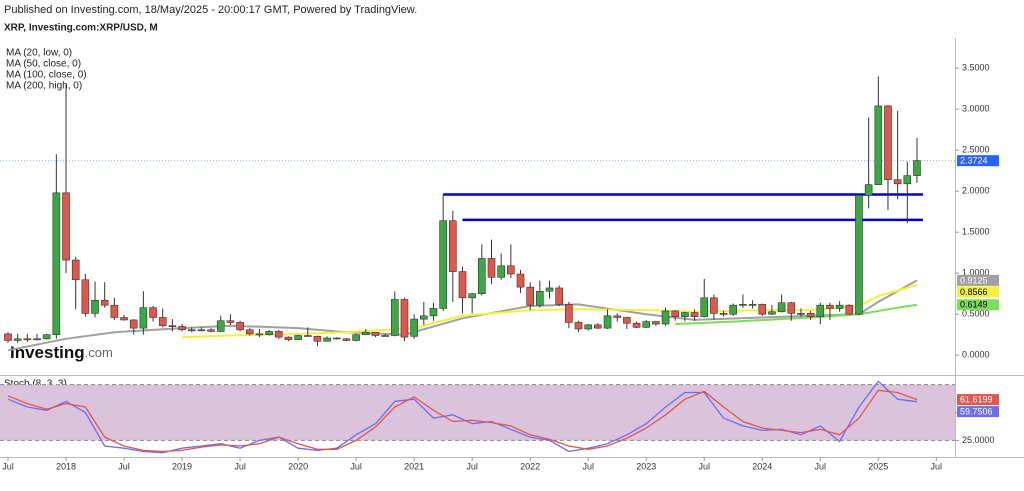 Image resolution: width=1024 pixels, height=491 pixels. What do you see at coordinates (976, 150) in the screenshot?
I see `y-tick-label: 2.5000` at bounding box center [976, 150].